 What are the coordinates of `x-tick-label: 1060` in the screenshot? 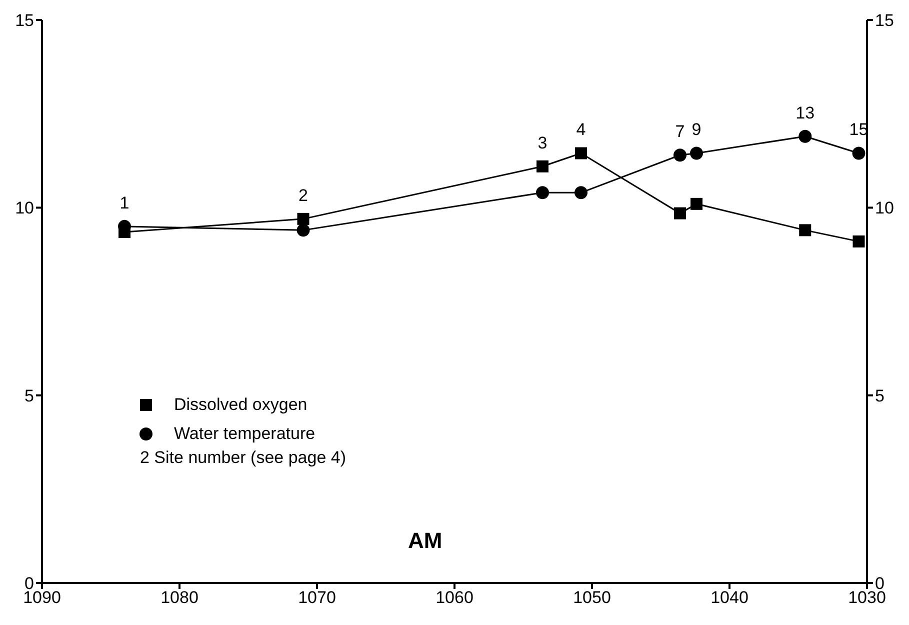 It's located at (455, 598).